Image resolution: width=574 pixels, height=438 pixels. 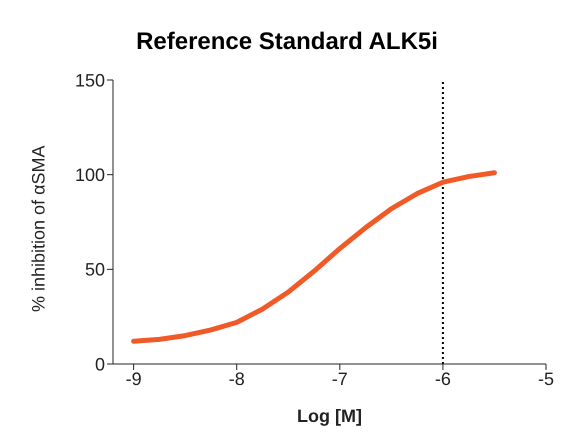 I want to click on y-axis-title: % inhibition of αSMA, so click(x=38, y=229).